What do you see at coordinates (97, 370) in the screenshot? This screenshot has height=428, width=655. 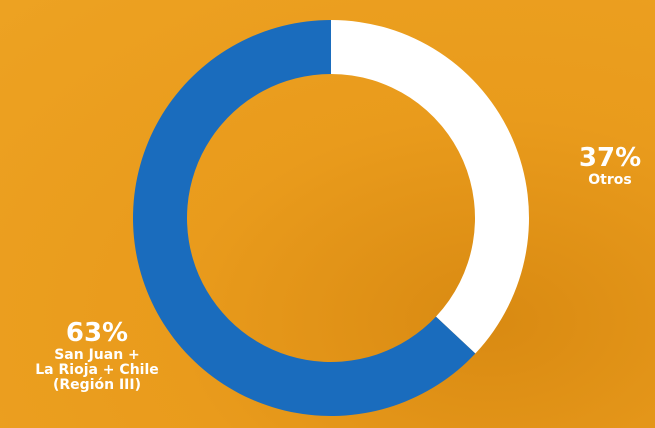 I see `category-label: San Juan + La Rioja + Chile (Región III)` at bounding box center [97, 370].